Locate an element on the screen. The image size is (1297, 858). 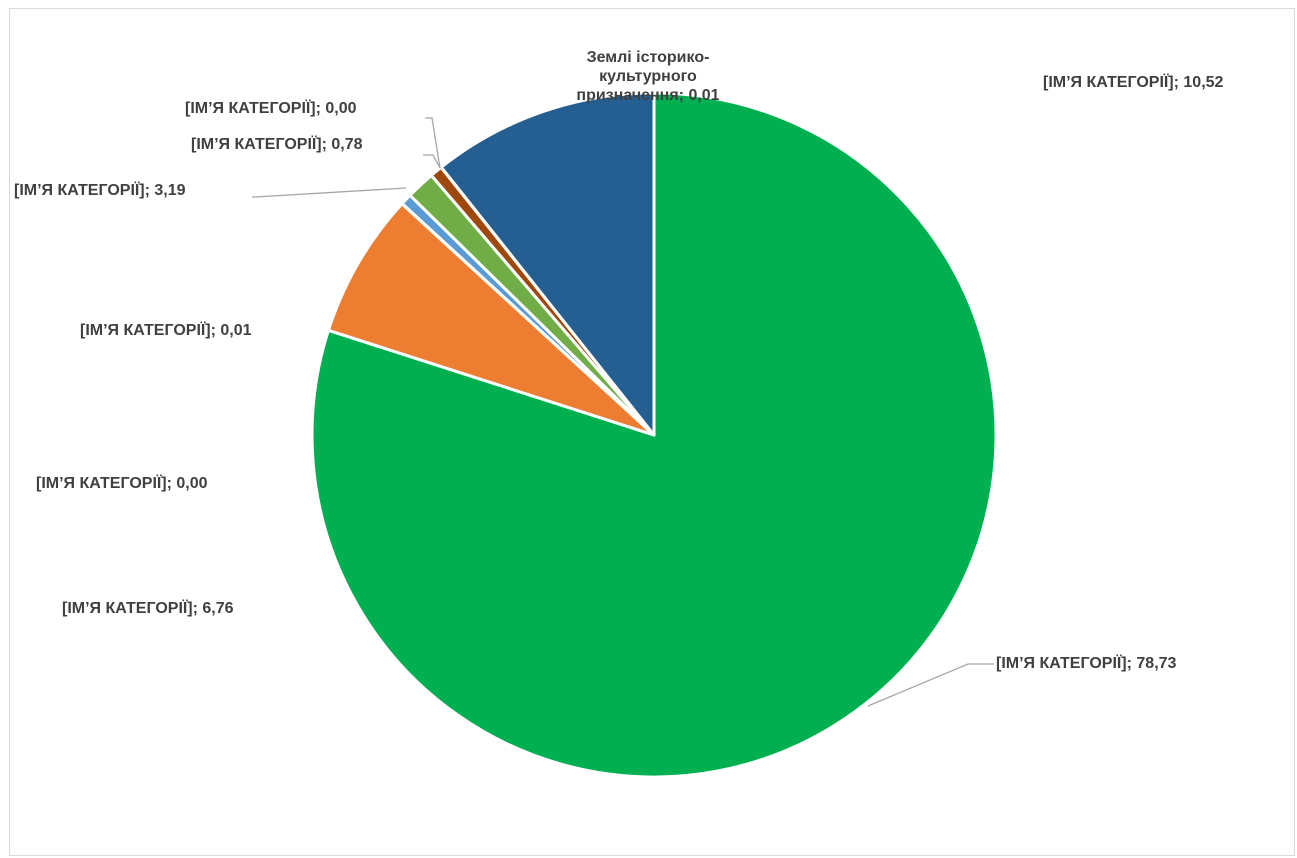
data-label-6-76: [ІМ’Я КАТЕГОРІЇ]; 6,76 is located at coordinates (148, 608).